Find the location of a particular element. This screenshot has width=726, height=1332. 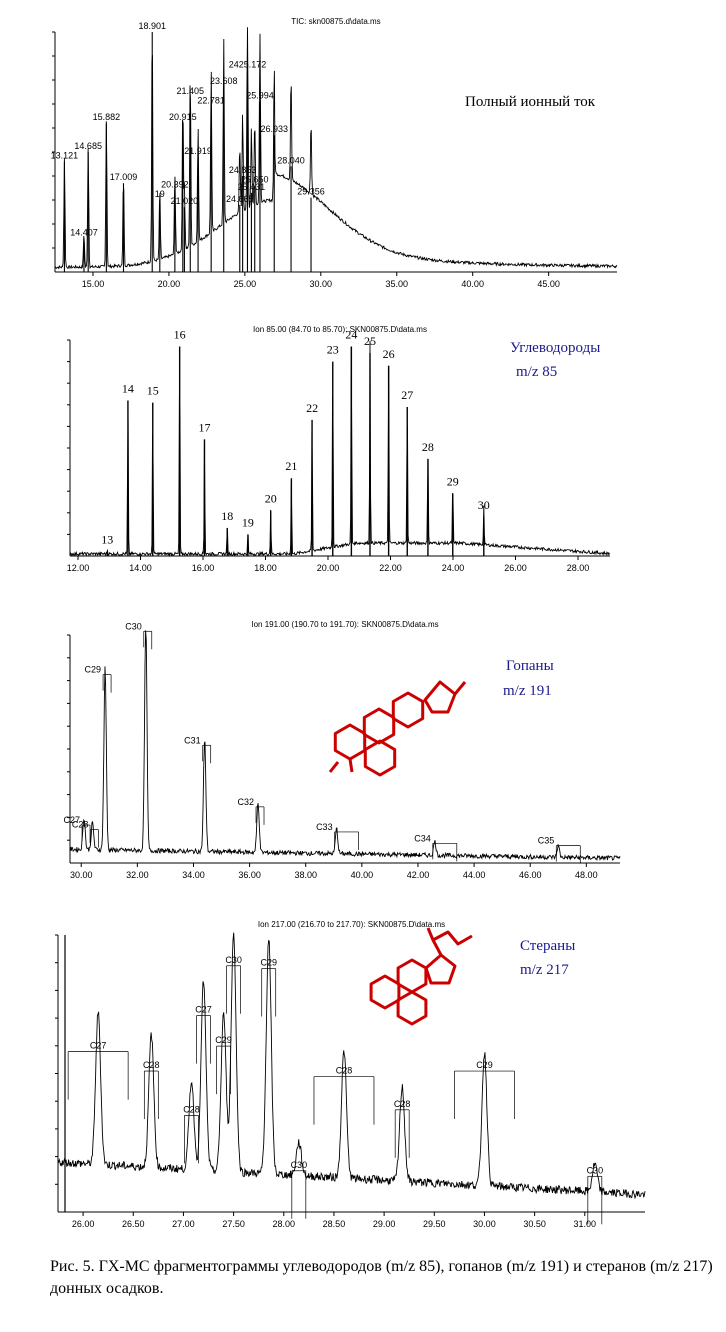

peak-label: 28.040 is located at coordinates (291, 160).